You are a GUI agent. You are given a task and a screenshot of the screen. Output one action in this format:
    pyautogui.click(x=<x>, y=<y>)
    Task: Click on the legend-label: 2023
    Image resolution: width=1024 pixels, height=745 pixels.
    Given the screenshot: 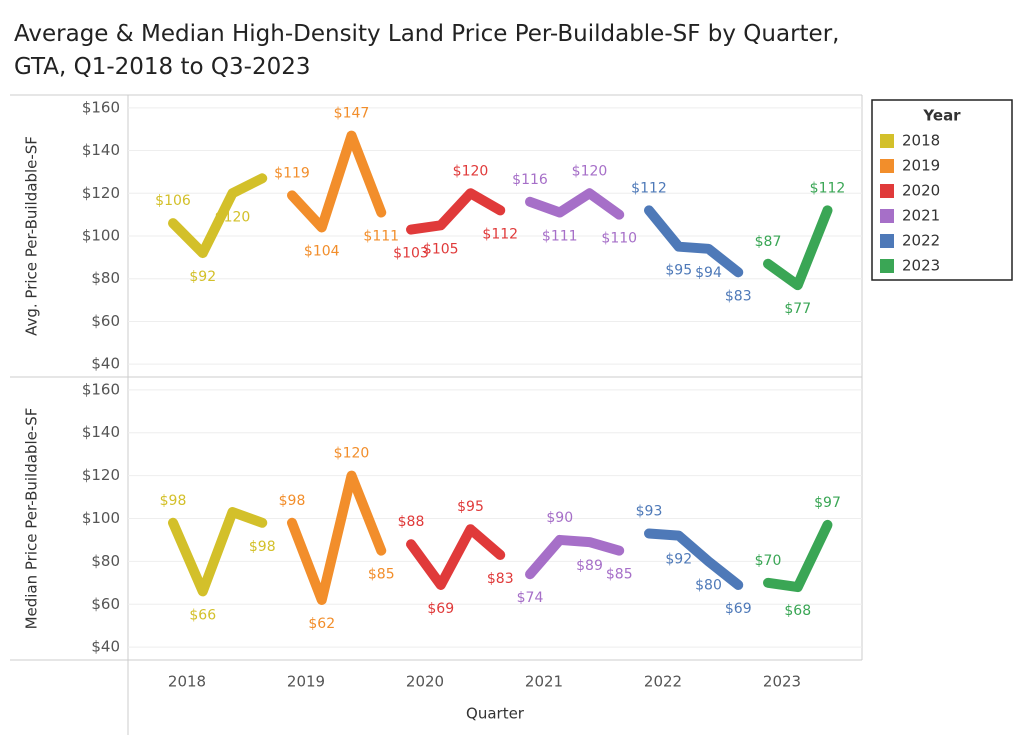 What is the action you would take?
    pyautogui.click(x=921, y=266)
    